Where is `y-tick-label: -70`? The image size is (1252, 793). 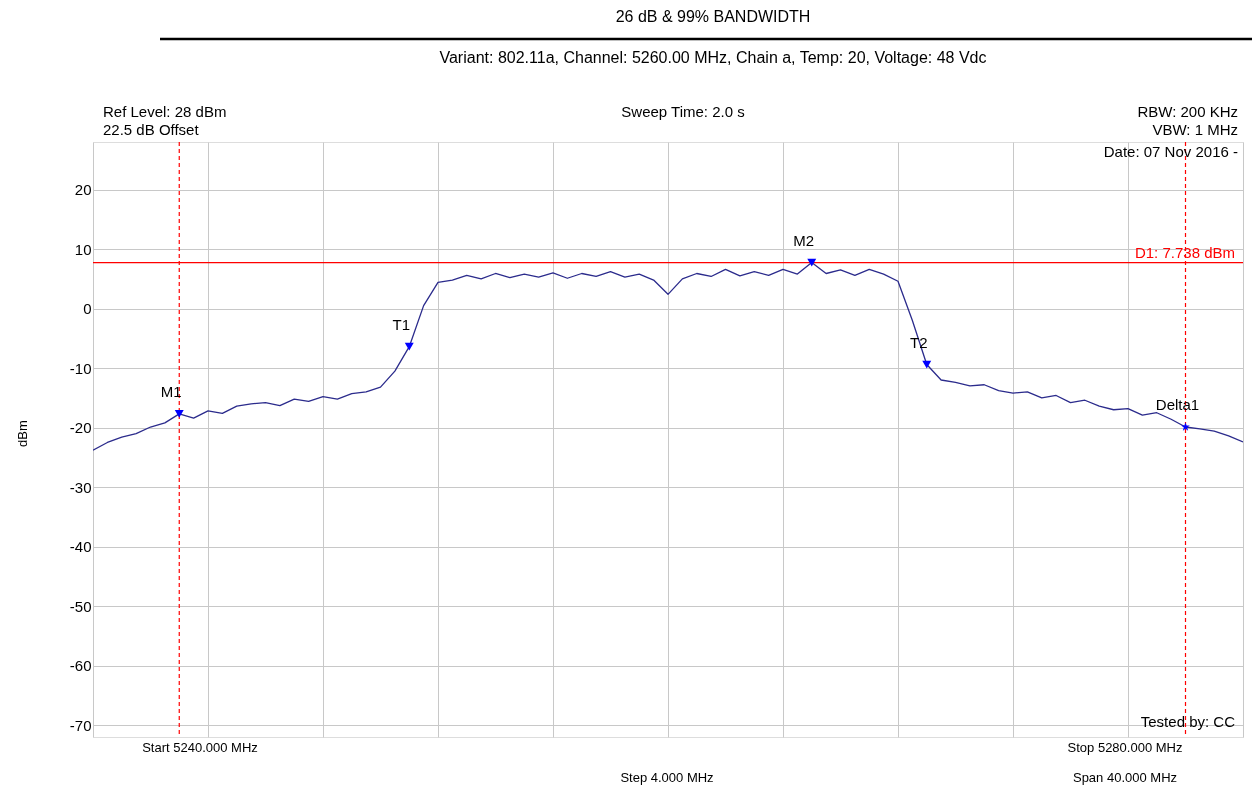
y-tick-label: -70 is located at coordinates (80, 725).